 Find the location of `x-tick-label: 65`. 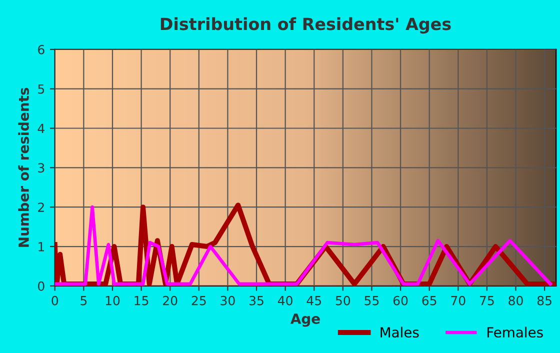

x-tick-label: 65 is located at coordinates (429, 301).